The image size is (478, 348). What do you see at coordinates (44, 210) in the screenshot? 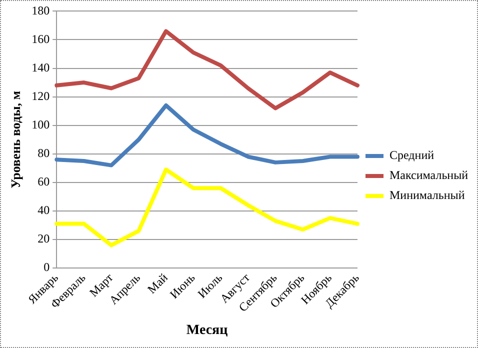
I see `y-tick-label: 40` at bounding box center [44, 210].